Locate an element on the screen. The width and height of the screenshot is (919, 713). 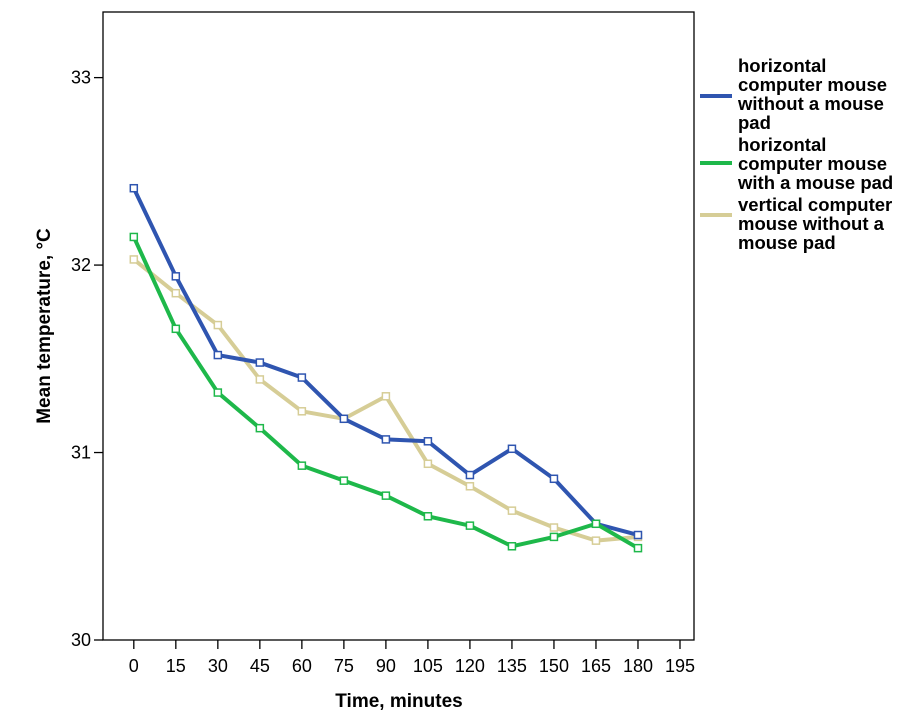
x-tick-label: 90 is located at coordinates (386, 666).